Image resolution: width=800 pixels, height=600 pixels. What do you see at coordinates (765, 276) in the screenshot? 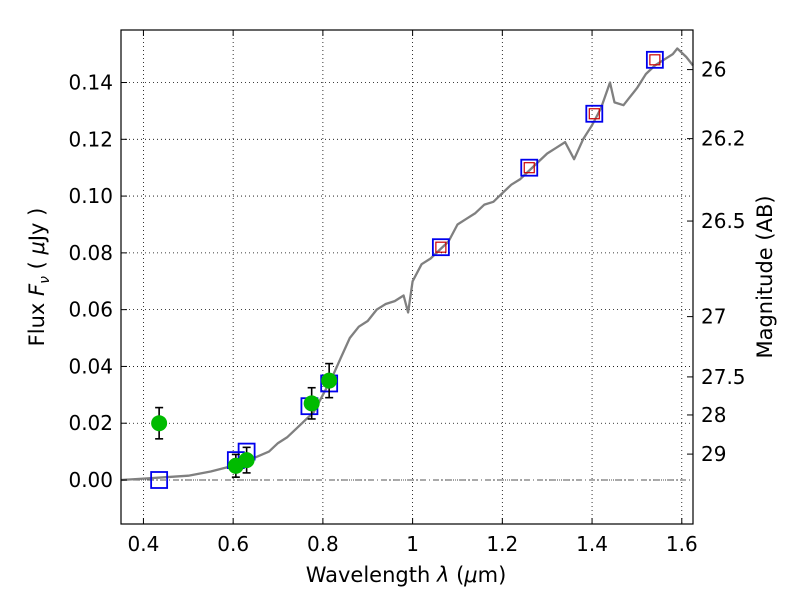
I see `y2-axis-label: Magnitude (AB)` at bounding box center [765, 276].